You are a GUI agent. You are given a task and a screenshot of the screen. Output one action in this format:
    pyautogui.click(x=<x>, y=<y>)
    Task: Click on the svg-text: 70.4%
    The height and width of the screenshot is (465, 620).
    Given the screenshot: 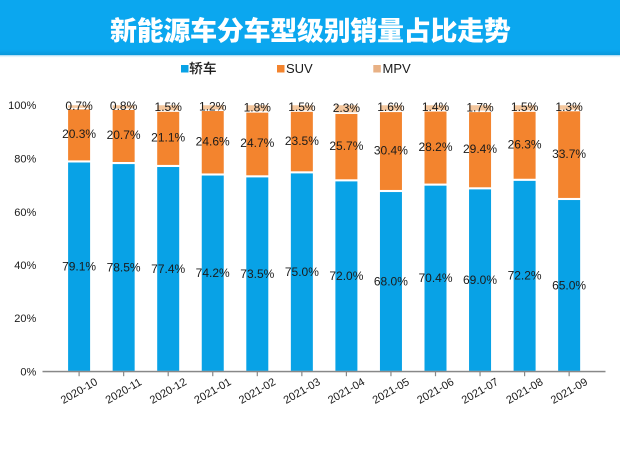 What is the action you would take?
    pyautogui.click(x=435, y=278)
    